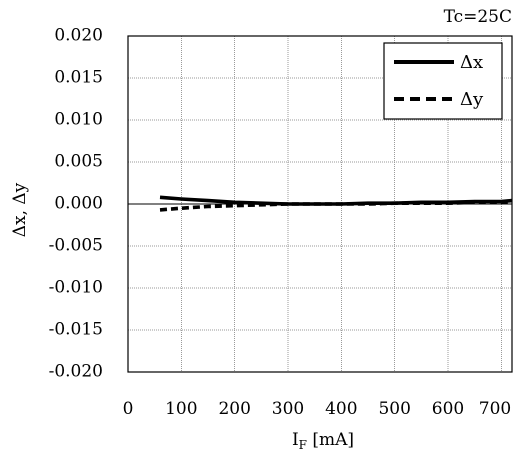 This screenshot has height=458, width=518. I want to click on y-tick-label: -0.005, so click(76, 246).